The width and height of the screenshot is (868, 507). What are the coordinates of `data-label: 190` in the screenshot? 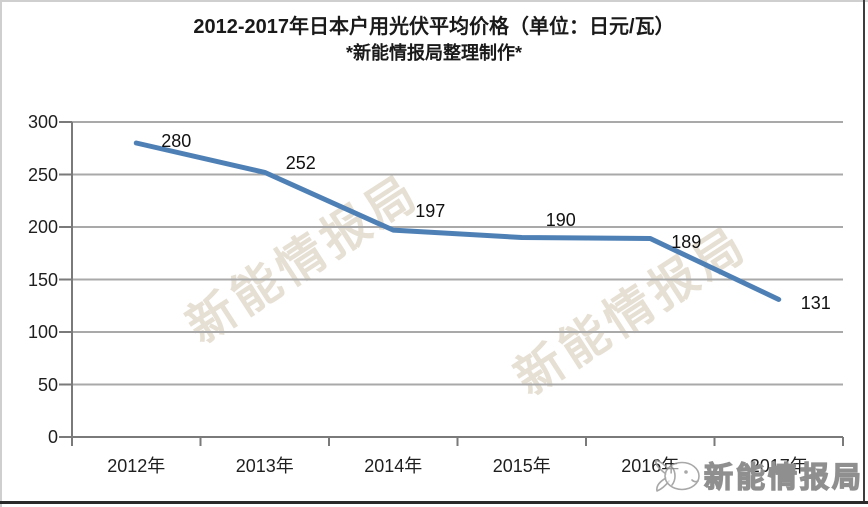 It's located at (560, 219).